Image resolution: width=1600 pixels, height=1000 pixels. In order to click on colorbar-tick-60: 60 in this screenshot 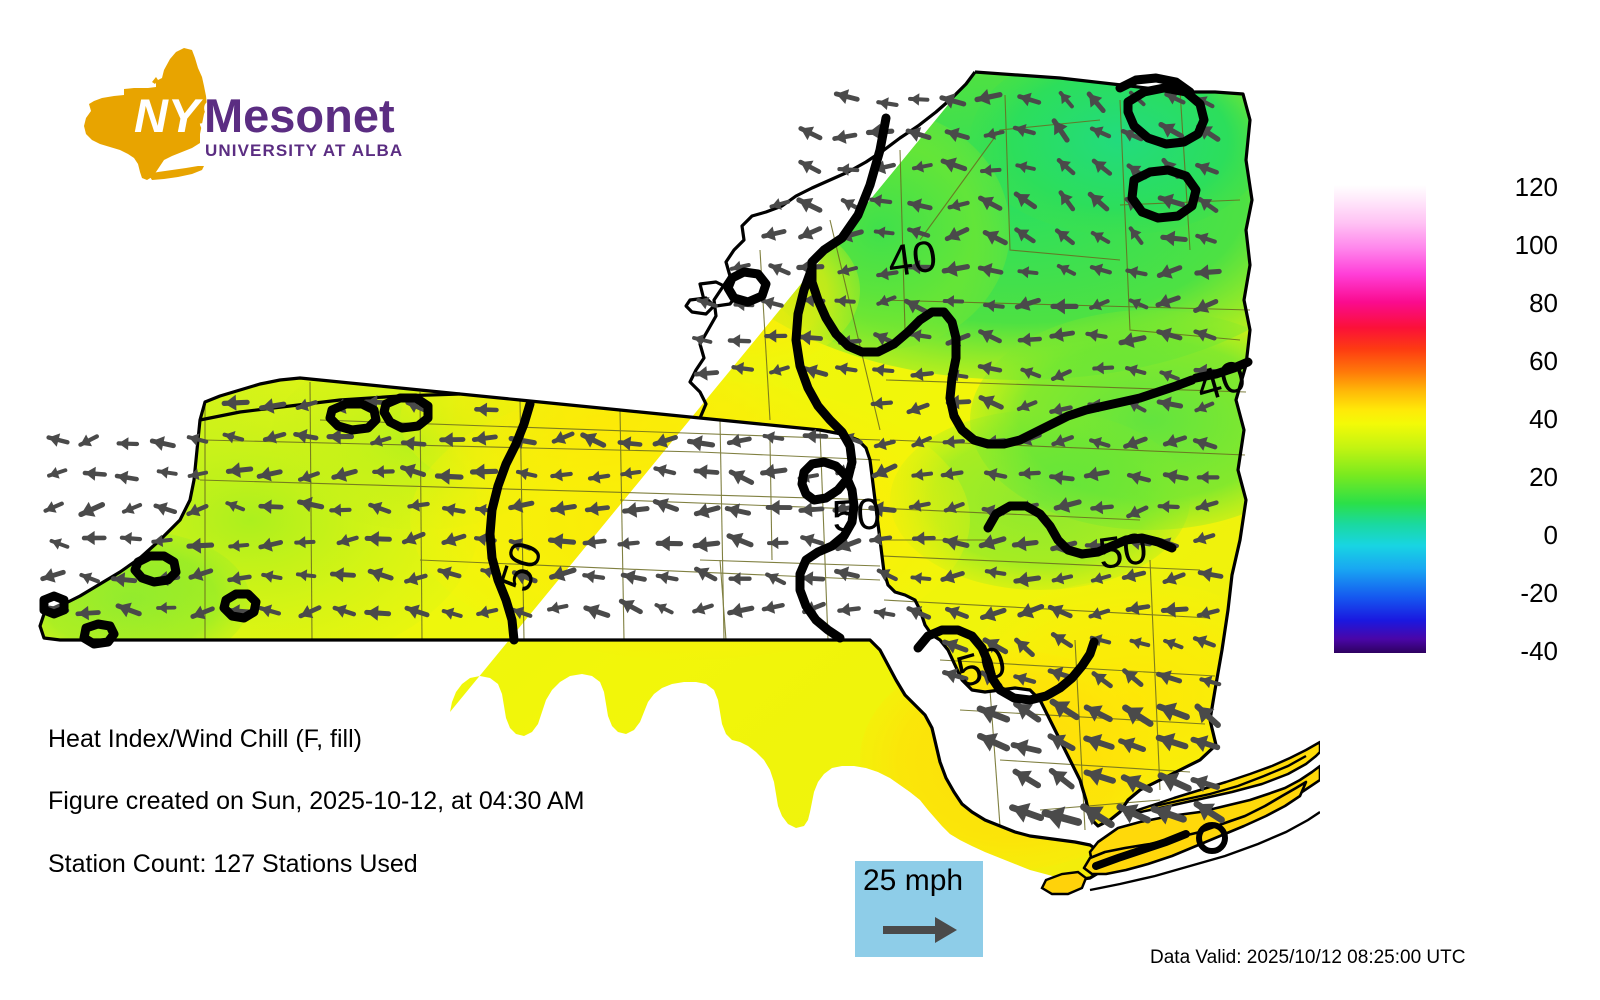, I will do `click(1543, 361)`.